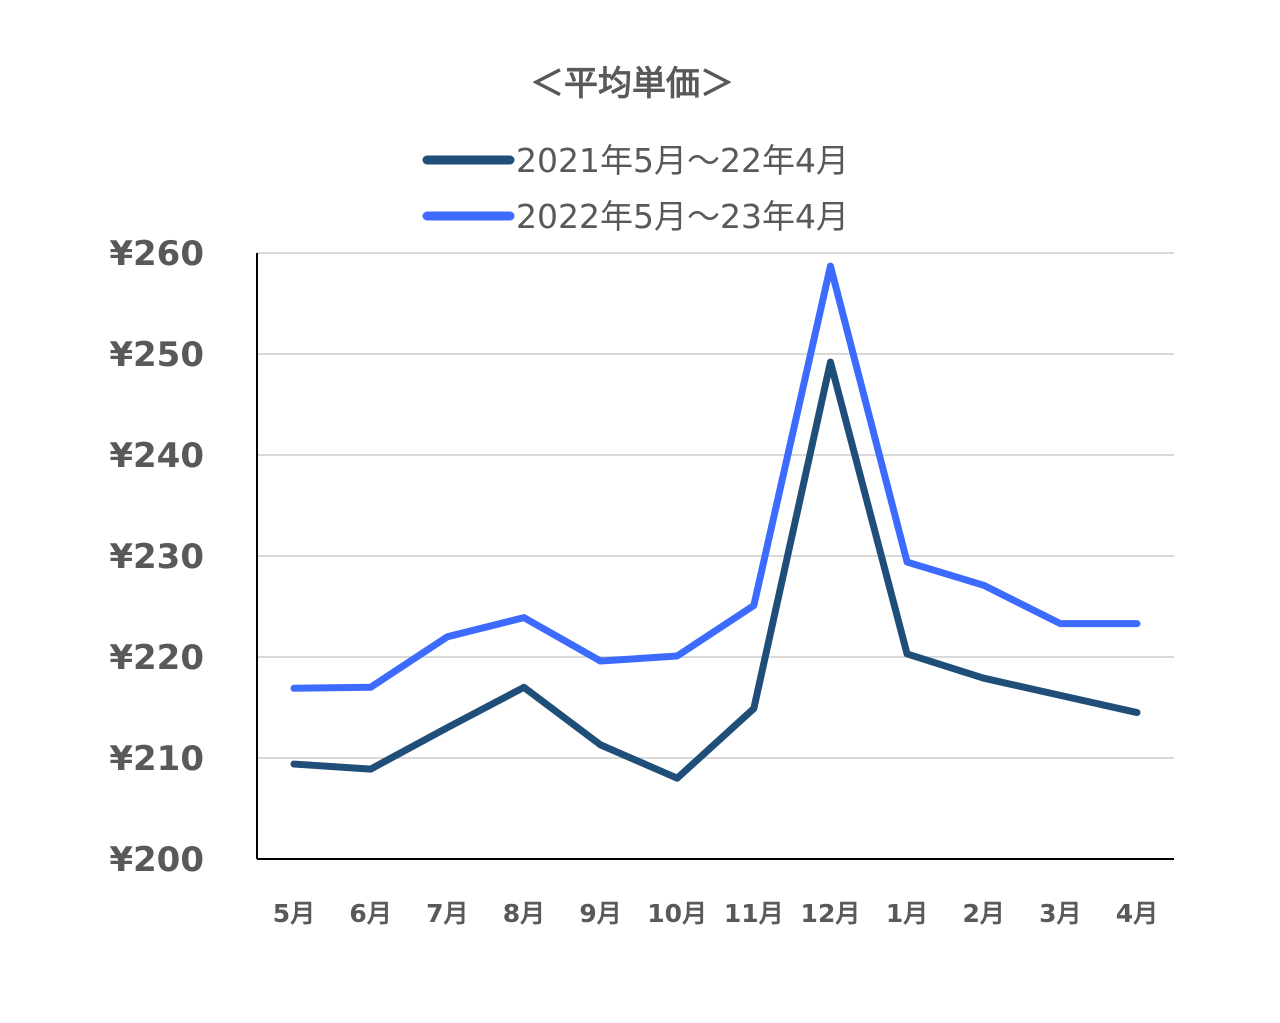  Describe the element at coordinates (632, 84) in the screenshot. I see `chart-title: ＜平均単価＞` at that location.